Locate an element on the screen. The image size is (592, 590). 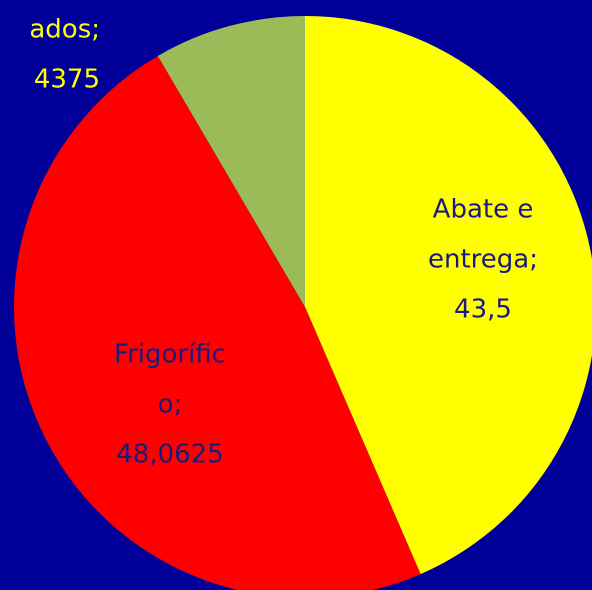
slice-label: Abate e is located at coordinates (483, 210).